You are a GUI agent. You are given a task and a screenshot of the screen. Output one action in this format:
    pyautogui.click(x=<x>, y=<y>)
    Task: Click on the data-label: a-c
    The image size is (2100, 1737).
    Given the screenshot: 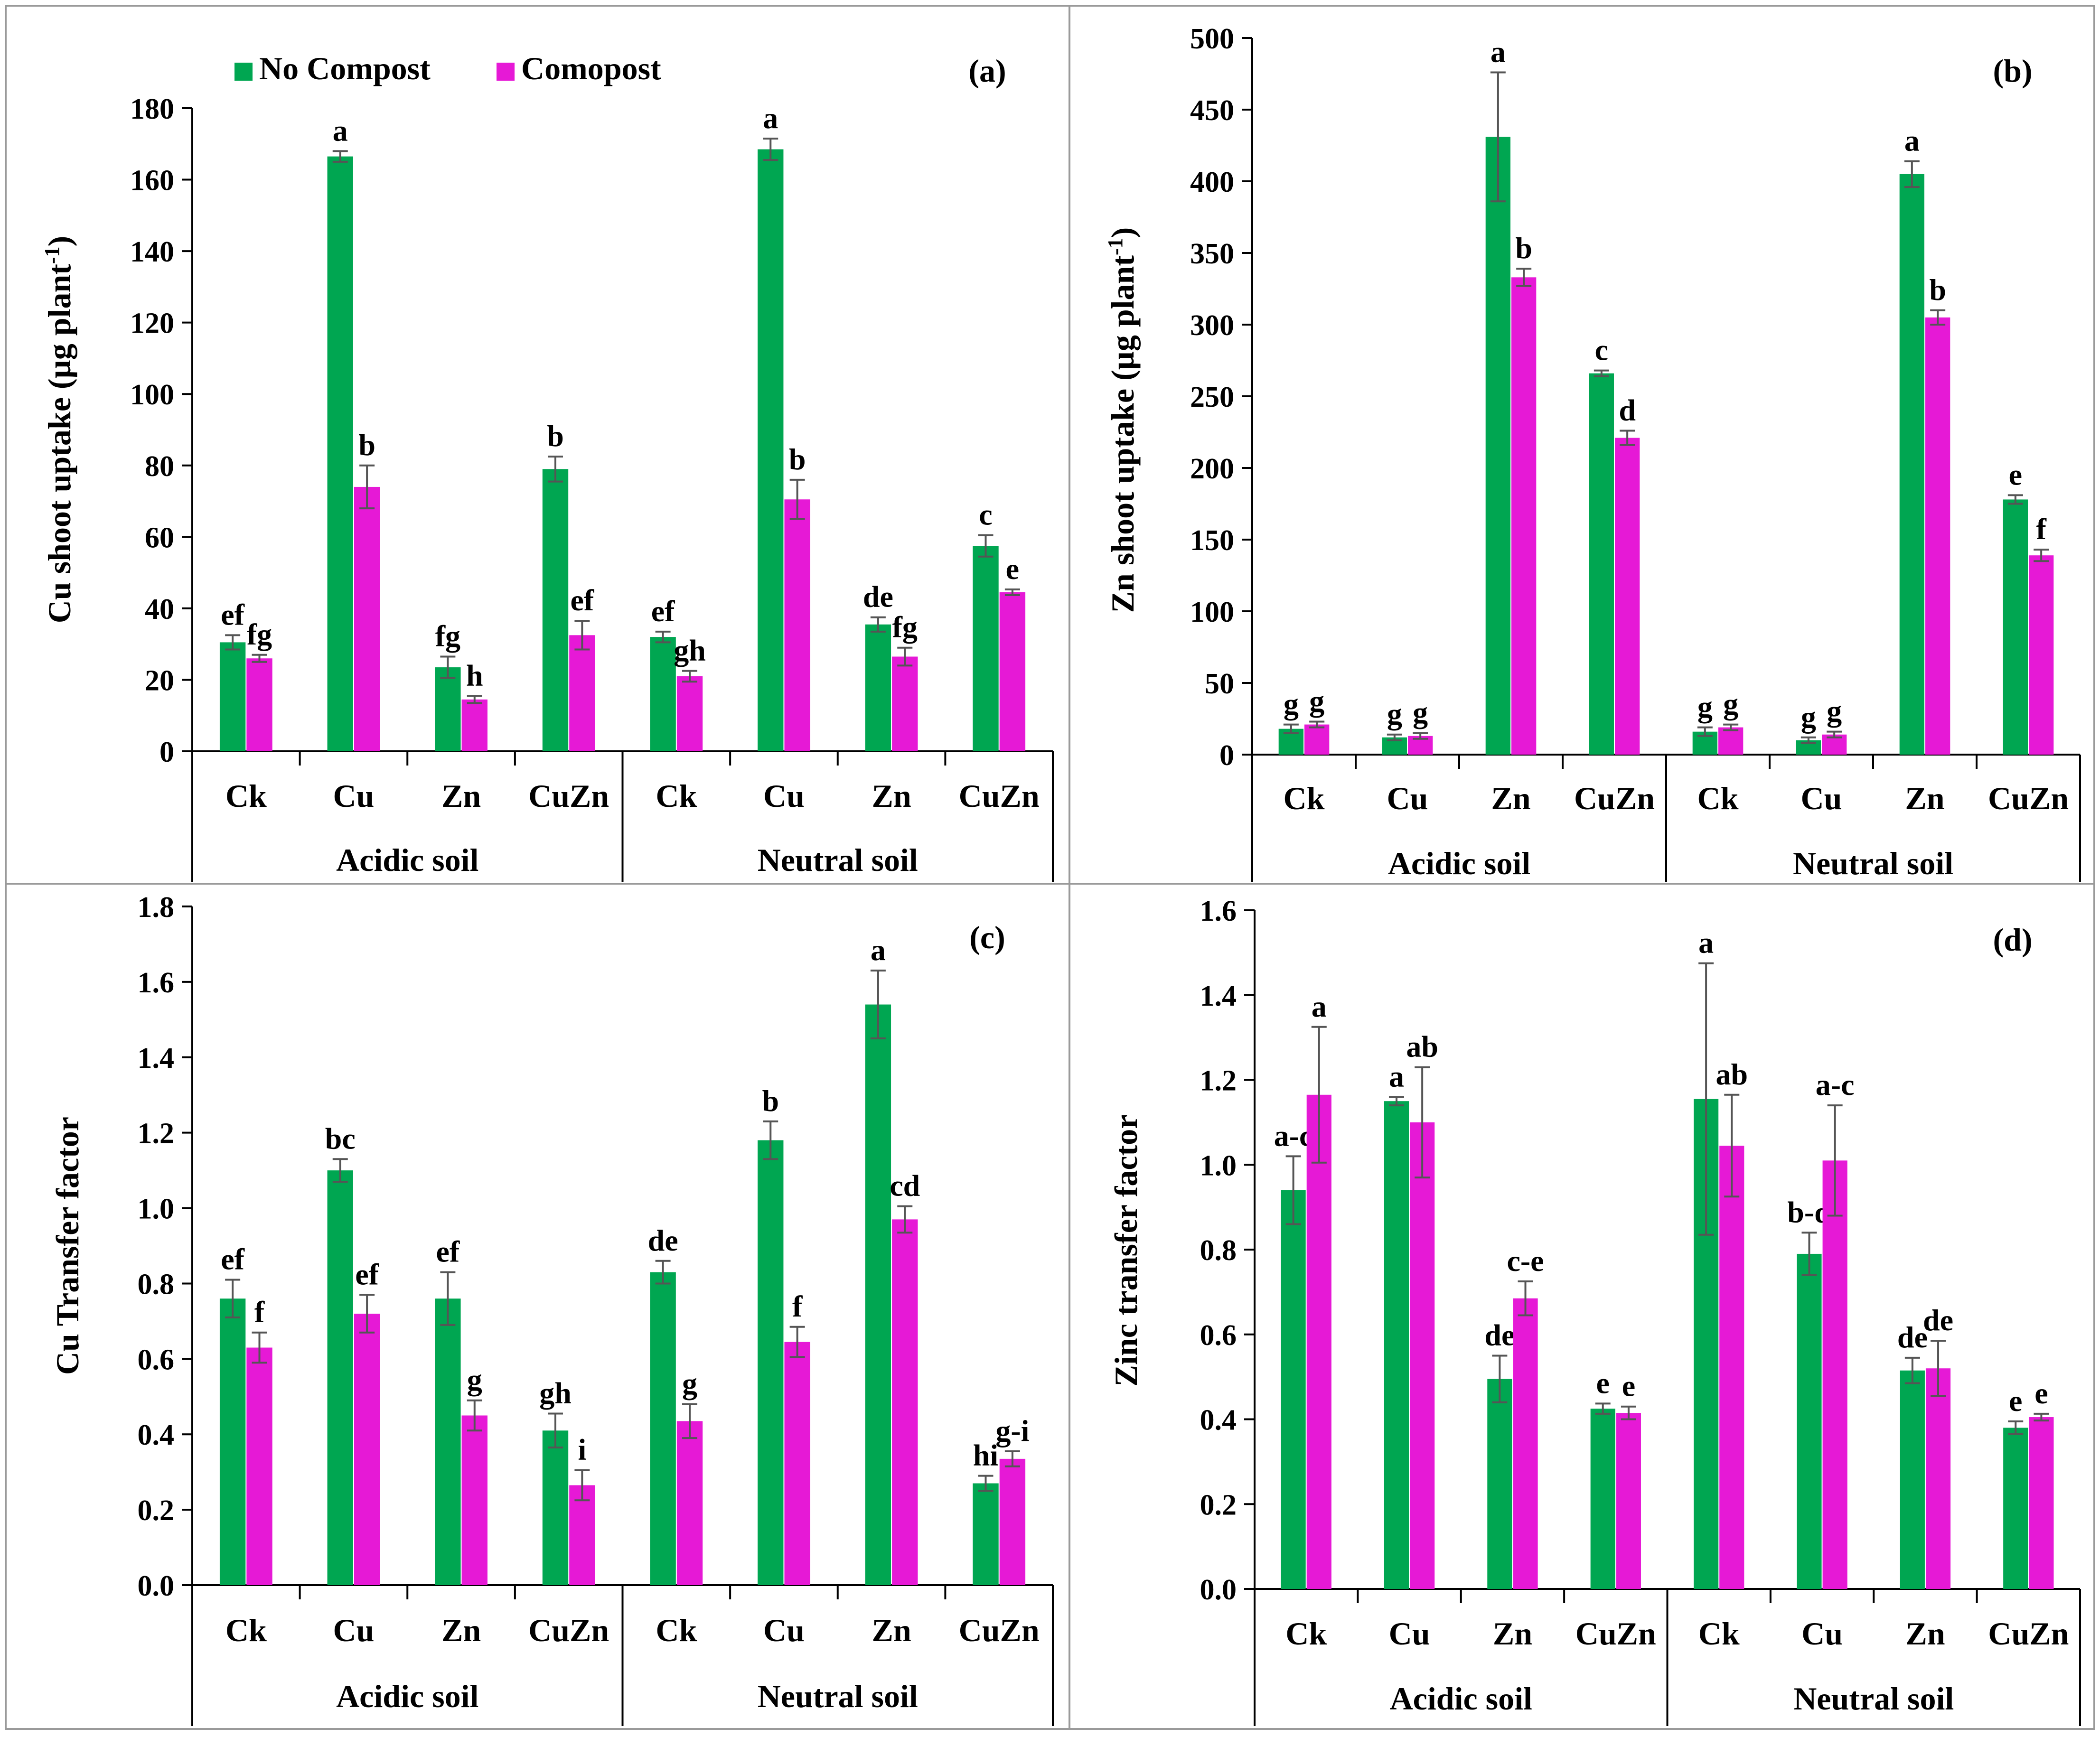 What is the action you would take?
    pyautogui.click(x=1835, y=1085)
    